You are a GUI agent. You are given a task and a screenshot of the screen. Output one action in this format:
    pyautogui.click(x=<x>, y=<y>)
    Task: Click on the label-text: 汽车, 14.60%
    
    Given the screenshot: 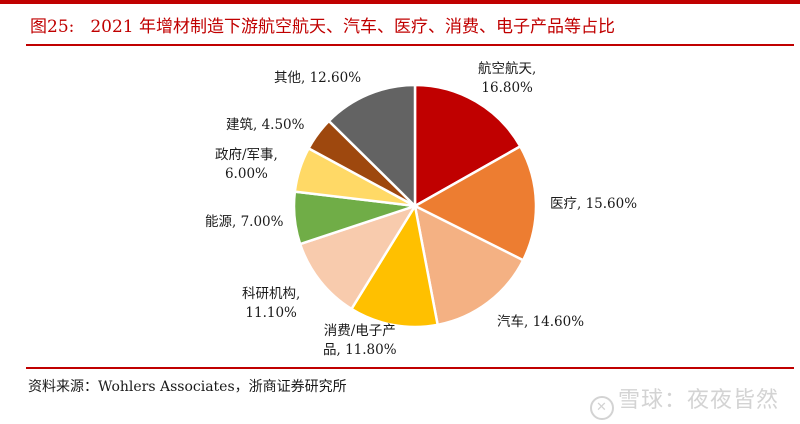 What is the action you would take?
    pyautogui.click(x=541, y=322)
    